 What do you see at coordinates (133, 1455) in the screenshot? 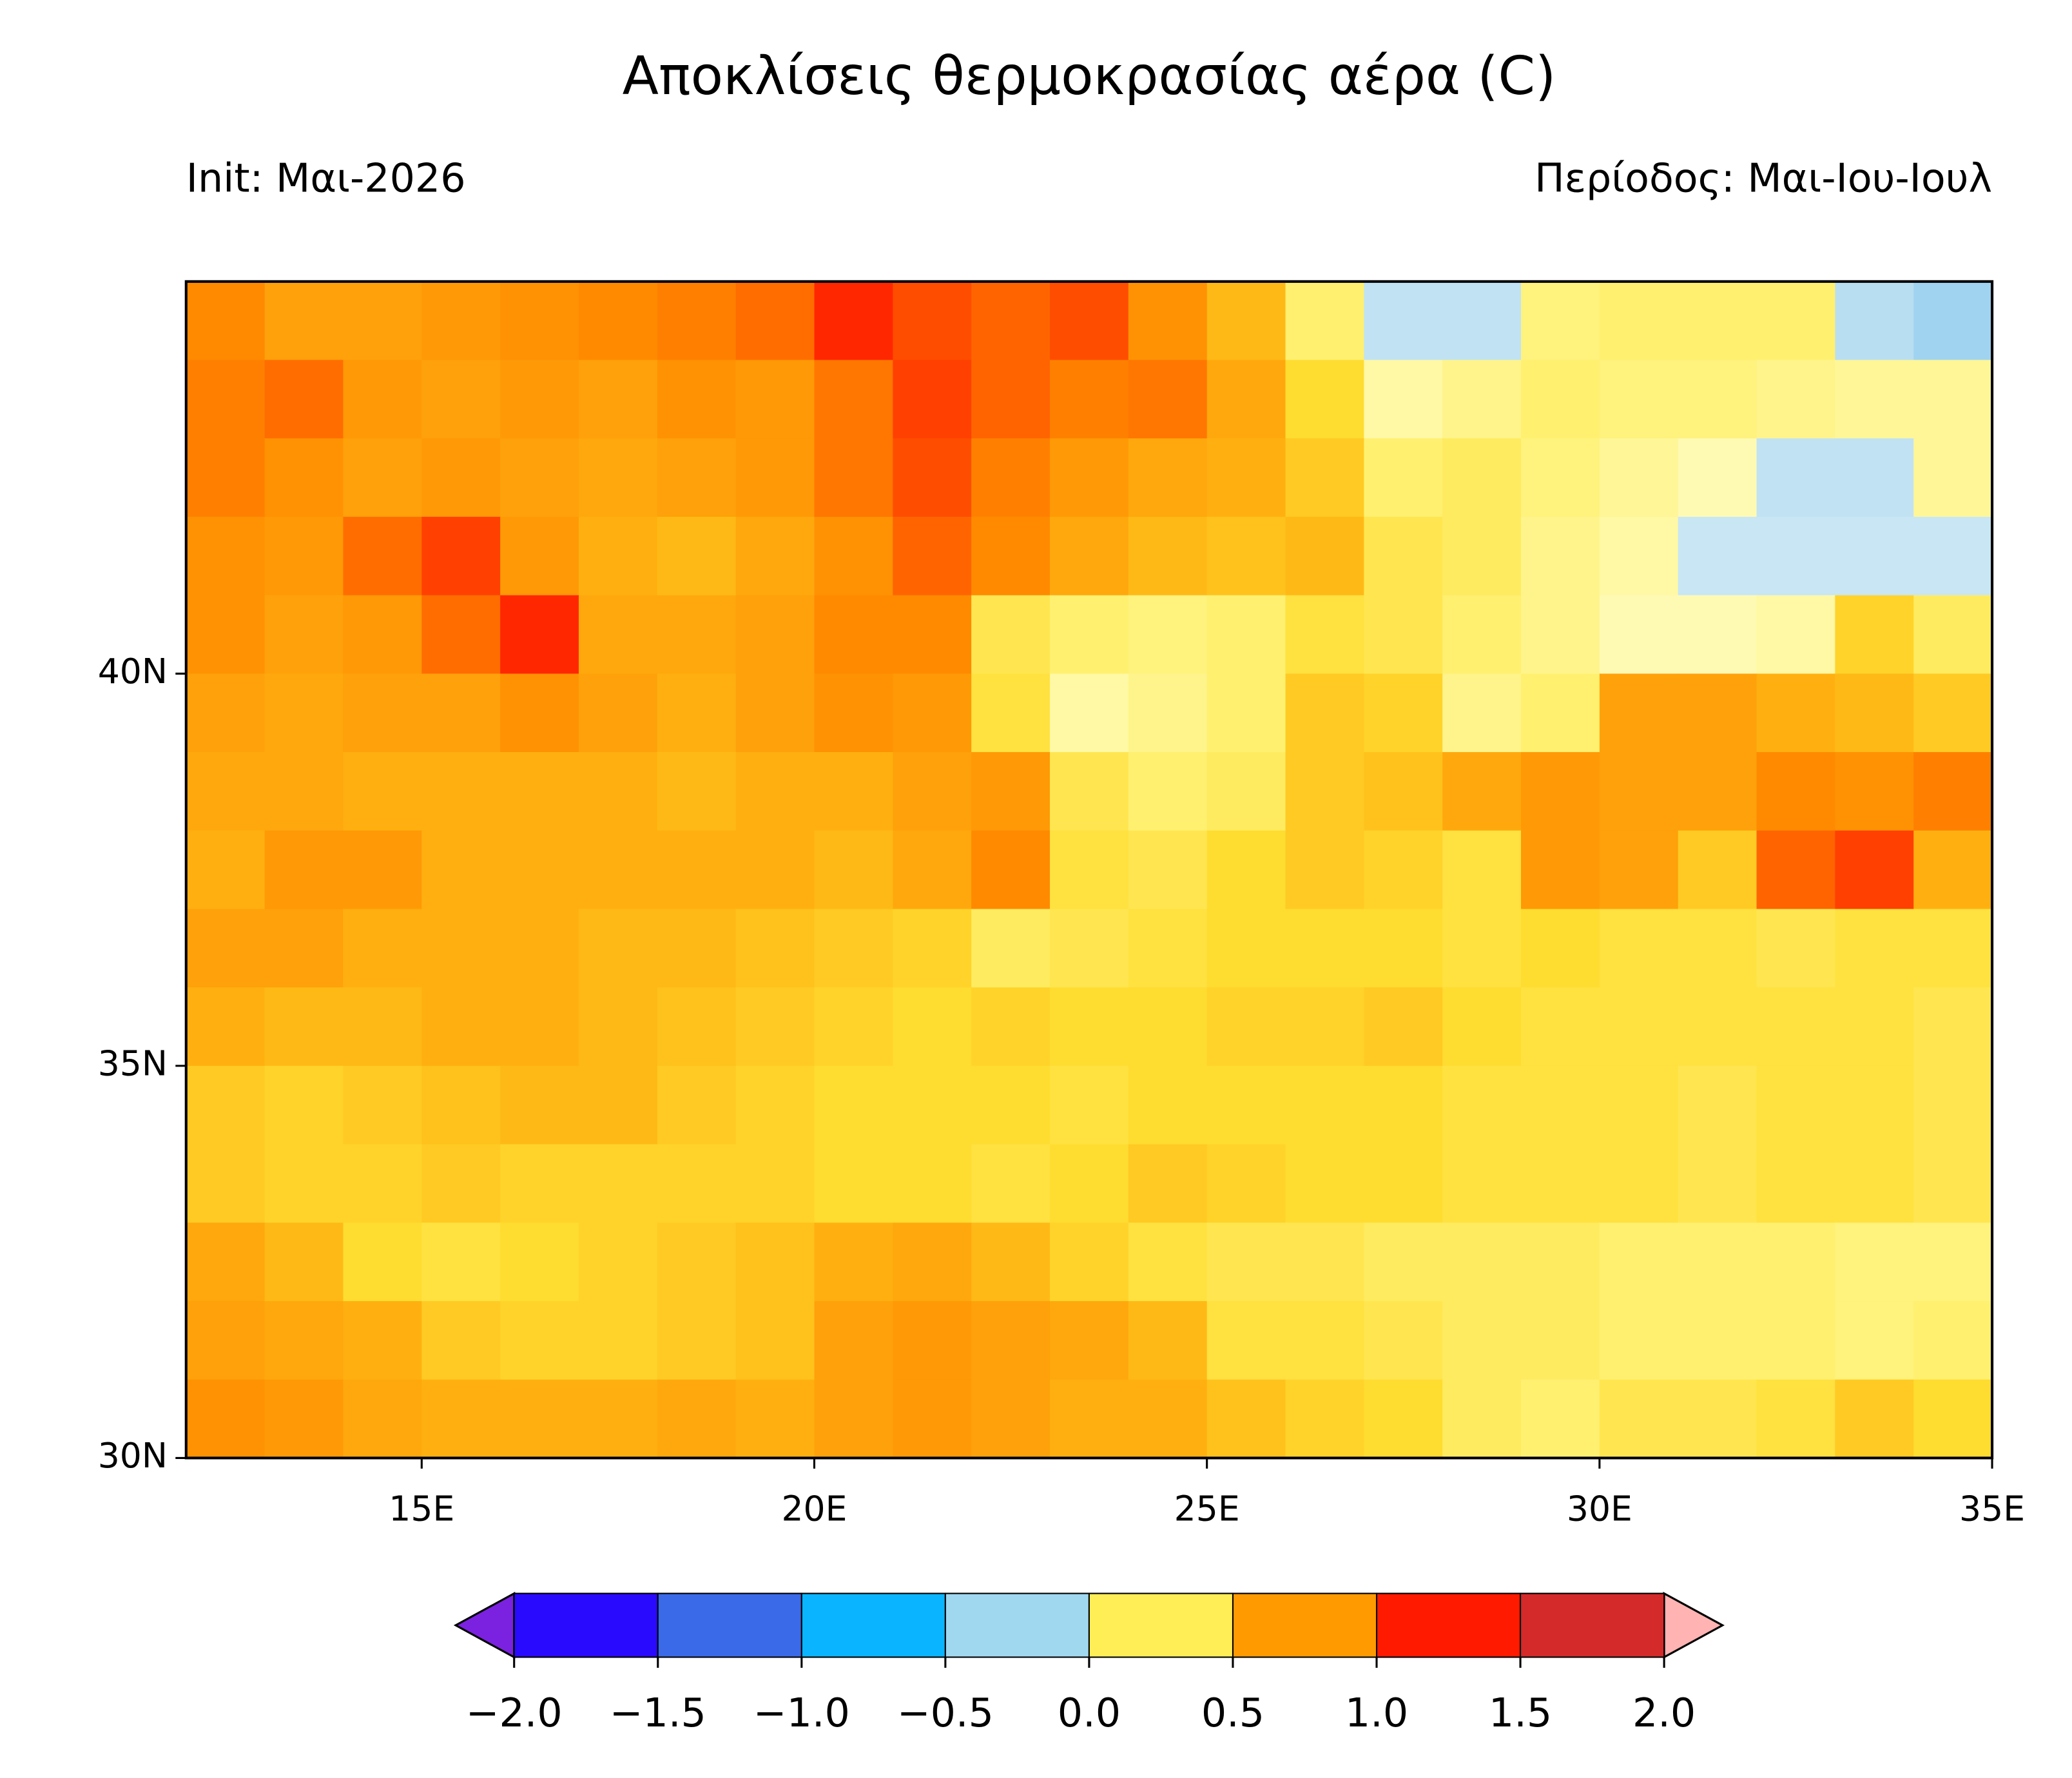
I see `y-tick-label: 30N` at bounding box center [133, 1455].